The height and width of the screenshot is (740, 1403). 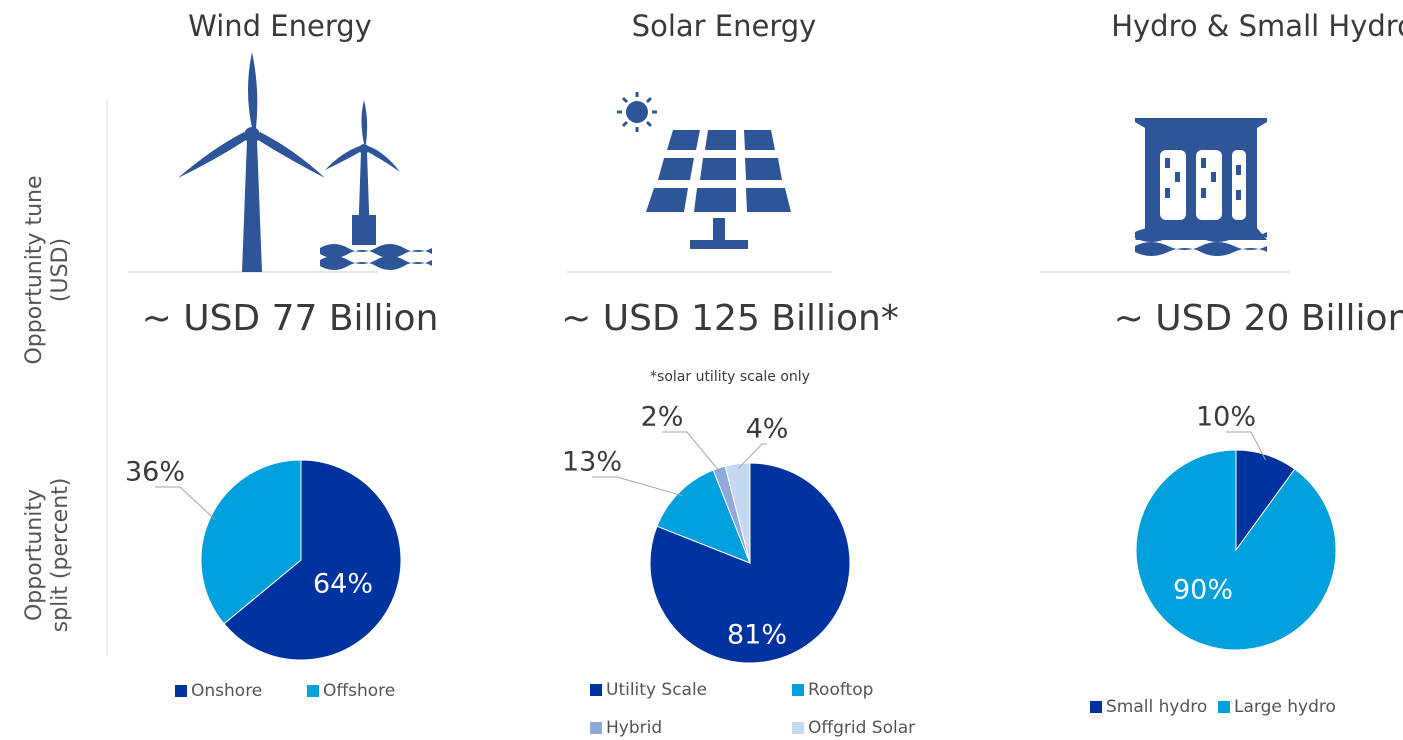 What do you see at coordinates (592, 462) in the screenshot?
I see `data-label: 13%` at bounding box center [592, 462].